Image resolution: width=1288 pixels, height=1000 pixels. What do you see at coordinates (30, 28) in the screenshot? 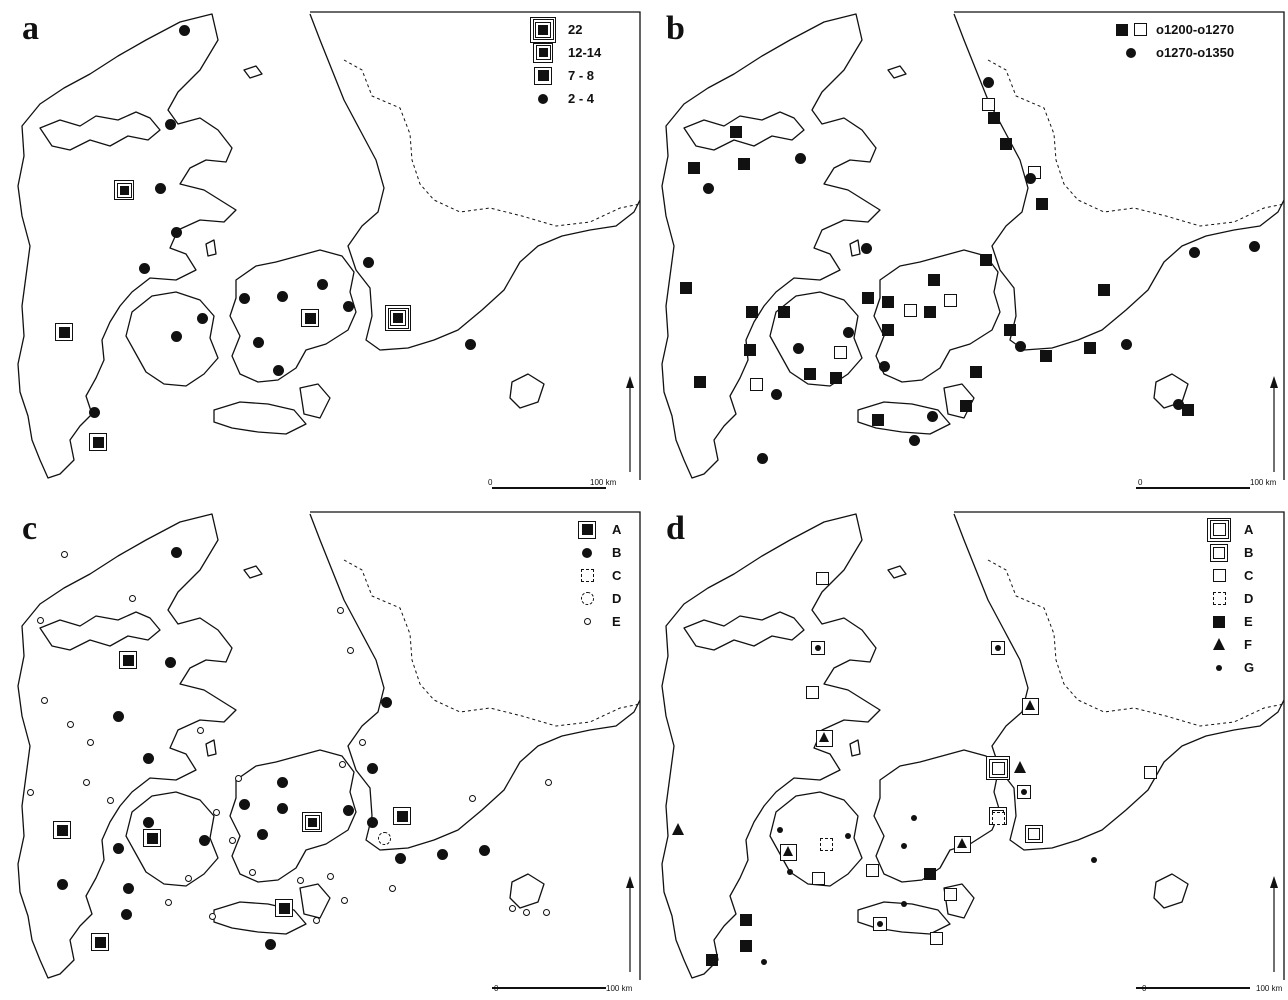
I see `panel-letter: a` at bounding box center [30, 28].